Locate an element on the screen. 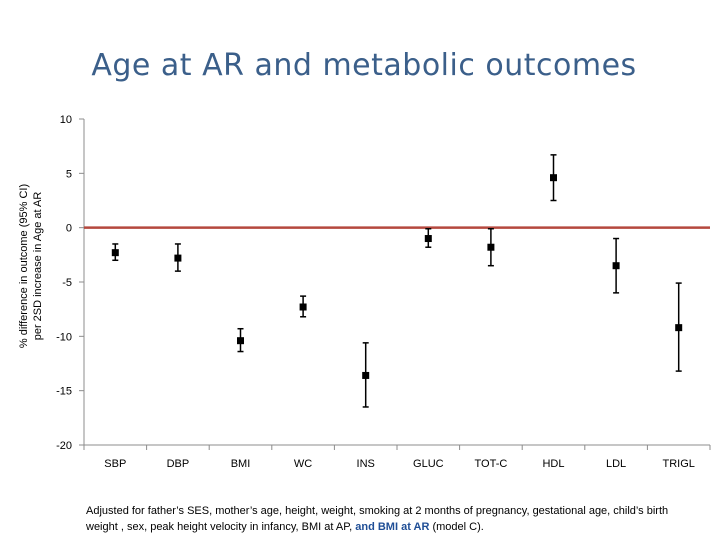 This screenshot has height=546, width=728. y-tick-label: 5 is located at coordinates (69, 174).